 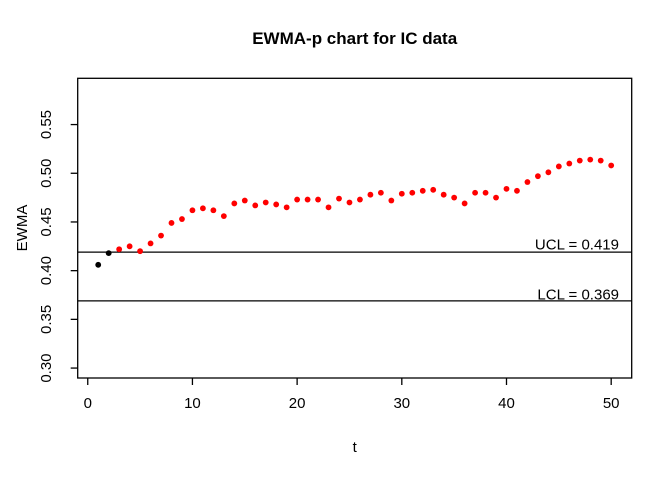 What do you see at coordinates (88, 403) in the screenshot?
I see `x-axis-tick-label: 0` at bounding box center [88, 403].